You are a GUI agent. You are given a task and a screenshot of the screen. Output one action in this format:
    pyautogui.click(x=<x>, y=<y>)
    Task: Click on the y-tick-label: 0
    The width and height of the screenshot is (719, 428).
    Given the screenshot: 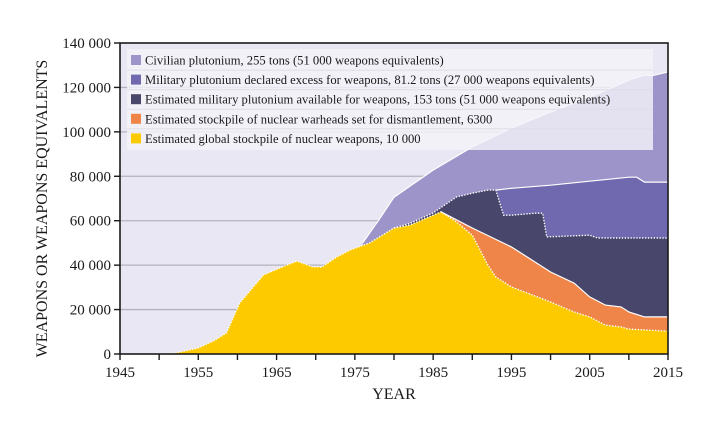 What is the action you would take?
    pyautogui.click(x=108, y=355)
    